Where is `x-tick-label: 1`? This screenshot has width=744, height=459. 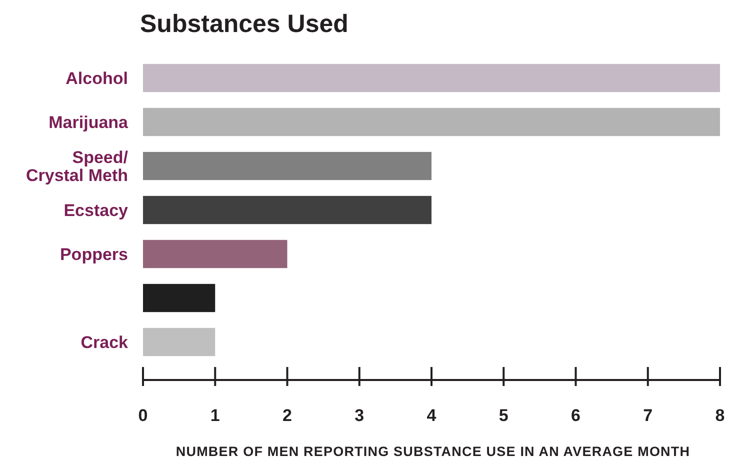
x-tick-label: 1 is located at coordinates (215, 415).